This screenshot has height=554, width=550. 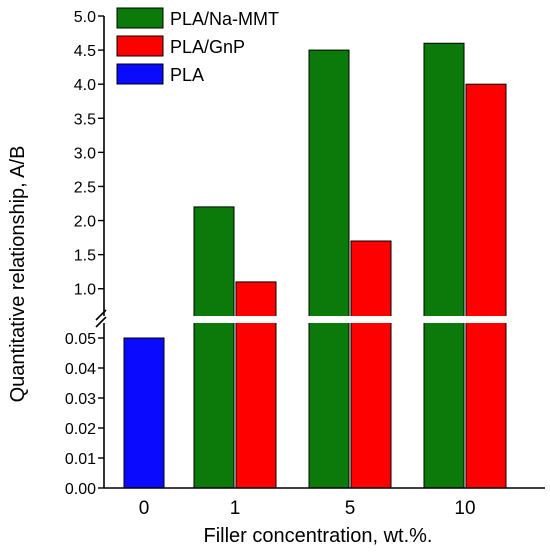 I want to click on axis-break-band, so click(x=322, y=319).